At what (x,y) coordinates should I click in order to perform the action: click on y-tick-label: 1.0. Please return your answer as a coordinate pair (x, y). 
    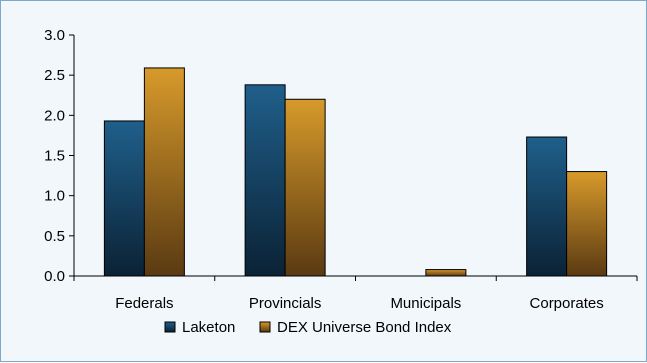
    Looking at the image, I should click on (54, 196).